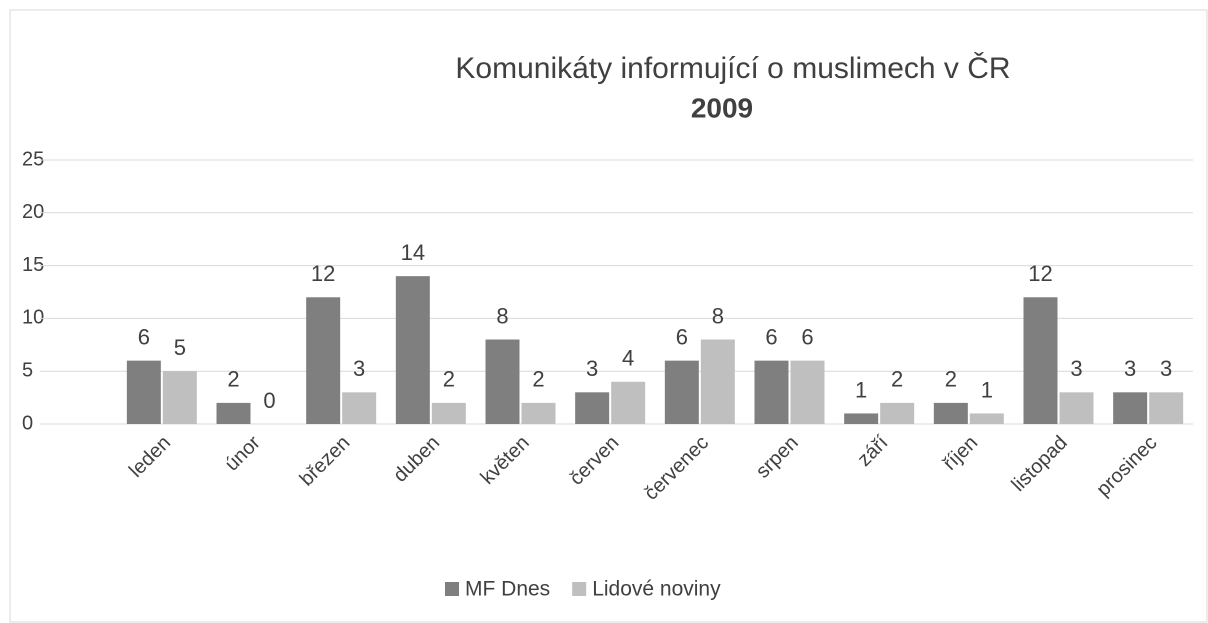 This screenshot has width=1208, height=623. Describe the element at coordinates (33, 318) in the screenshot. I see `y-tick-label: 10` at that location.